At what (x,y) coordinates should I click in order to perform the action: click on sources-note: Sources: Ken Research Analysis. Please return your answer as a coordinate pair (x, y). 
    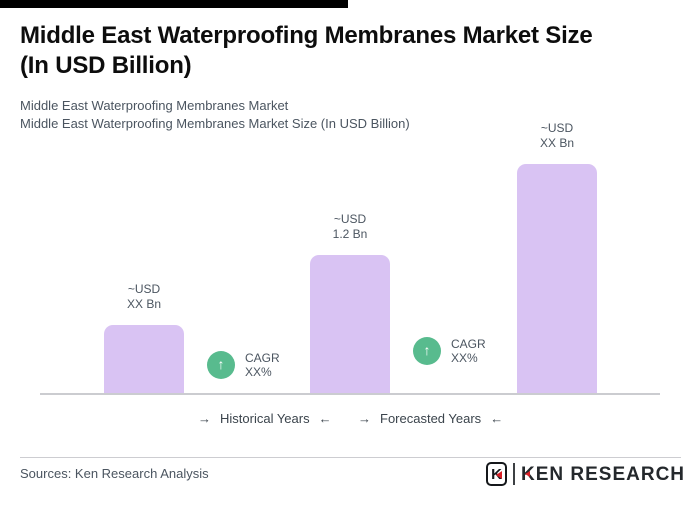
    Looking at the image, I should click on (114, 473).